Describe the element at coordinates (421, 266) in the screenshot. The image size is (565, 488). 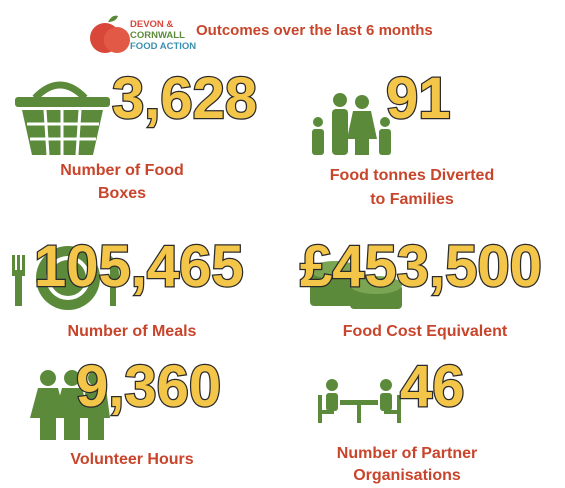
I see `stat-value: £453,500` at that location.